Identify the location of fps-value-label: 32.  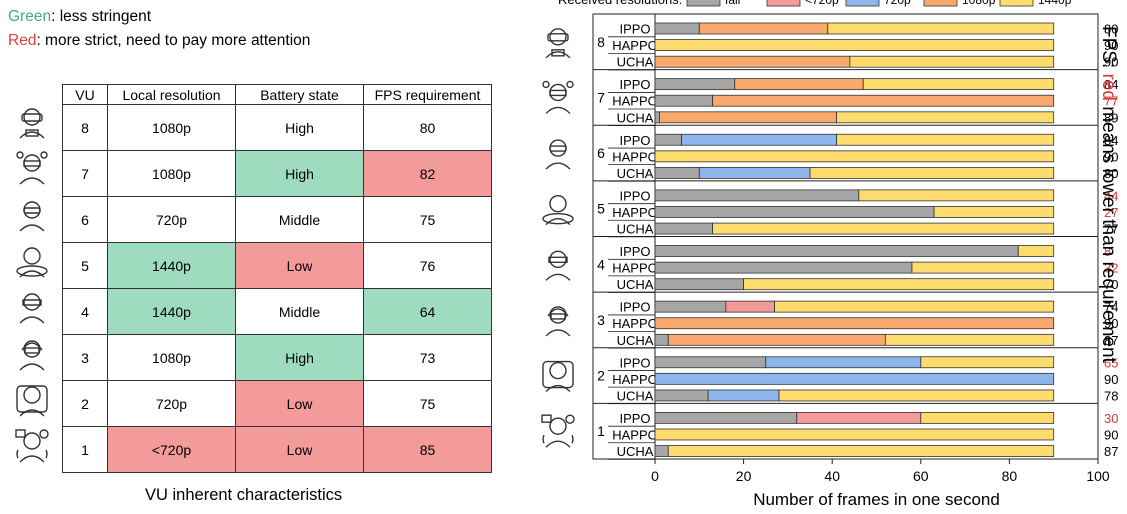
(1111, 268).